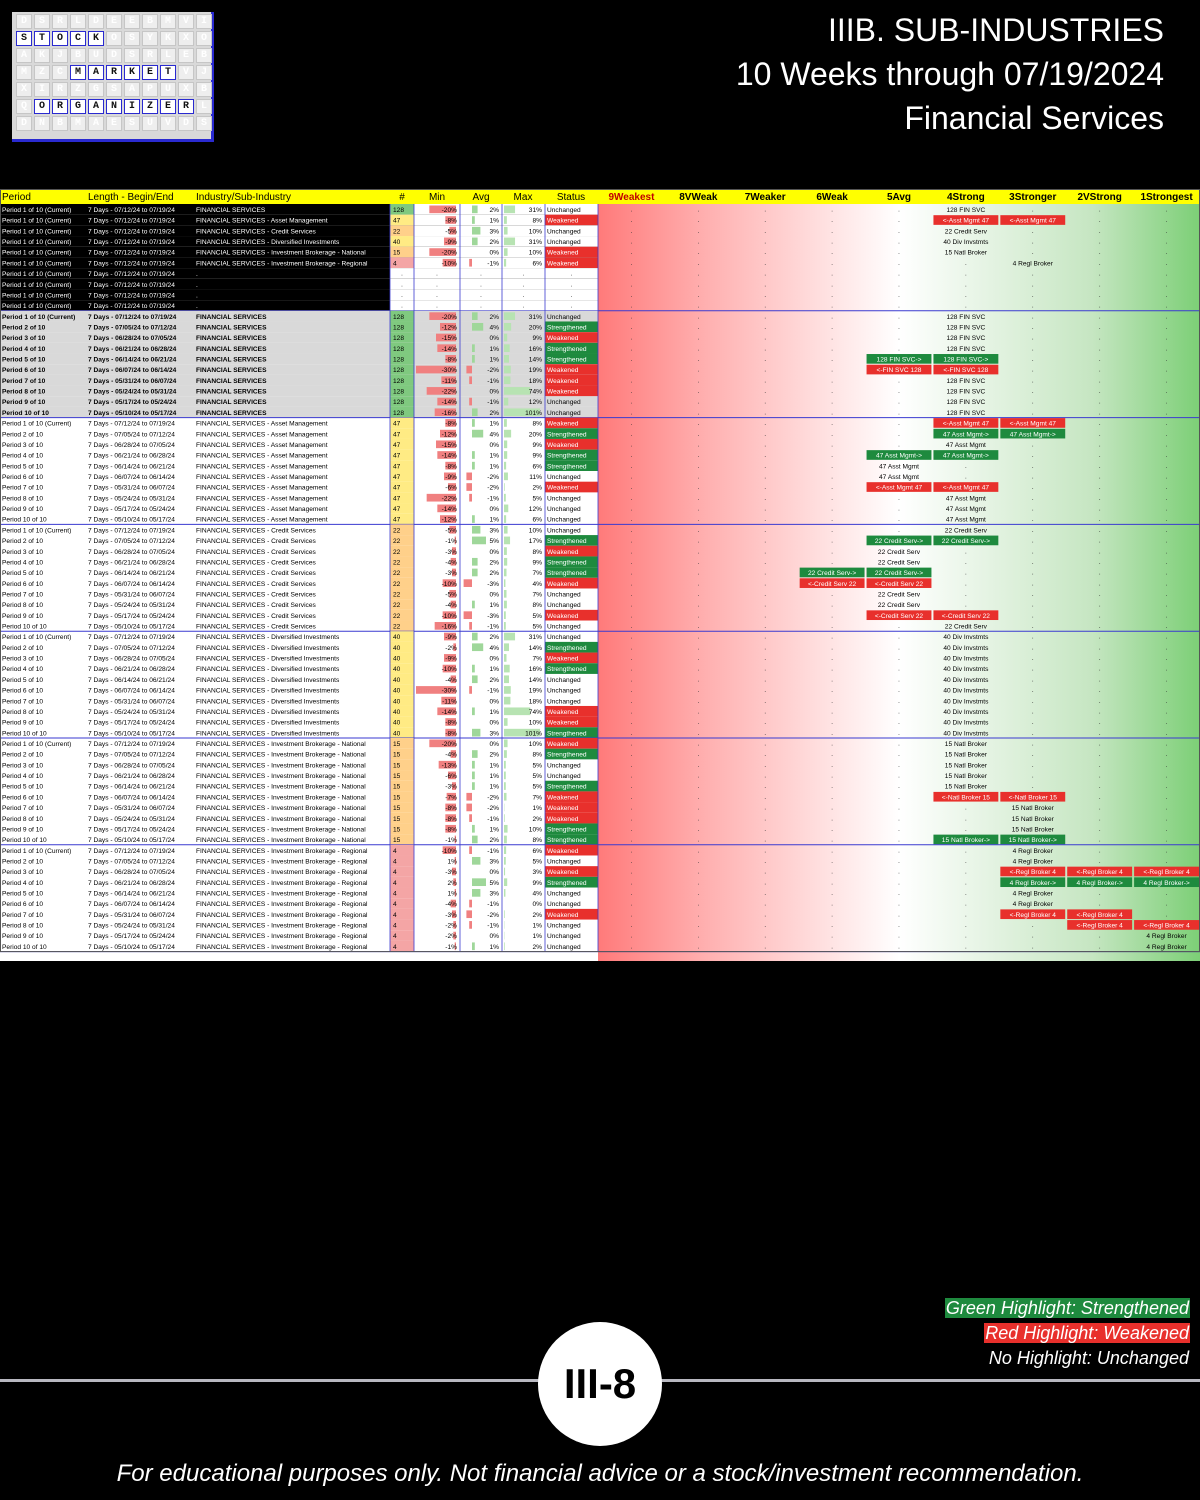 This screenshot has width=1200, height=1500. I want to click on status-text: Unchanged, so click(564, 477).